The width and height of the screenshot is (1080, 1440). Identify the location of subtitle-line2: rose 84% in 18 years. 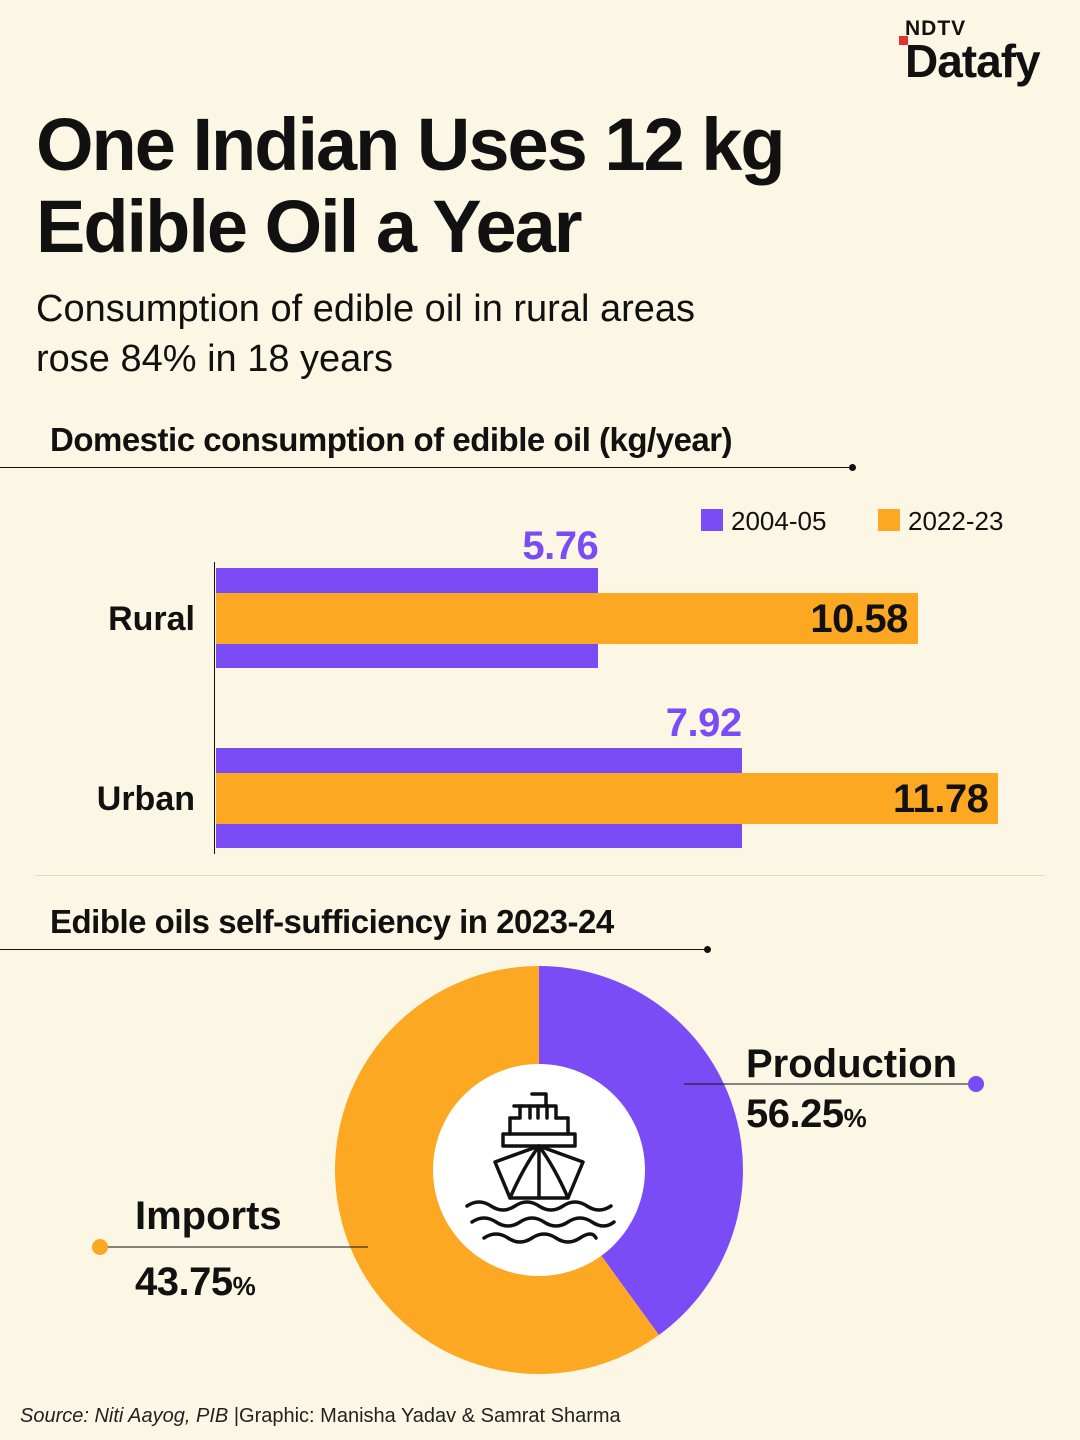
(214, 359).